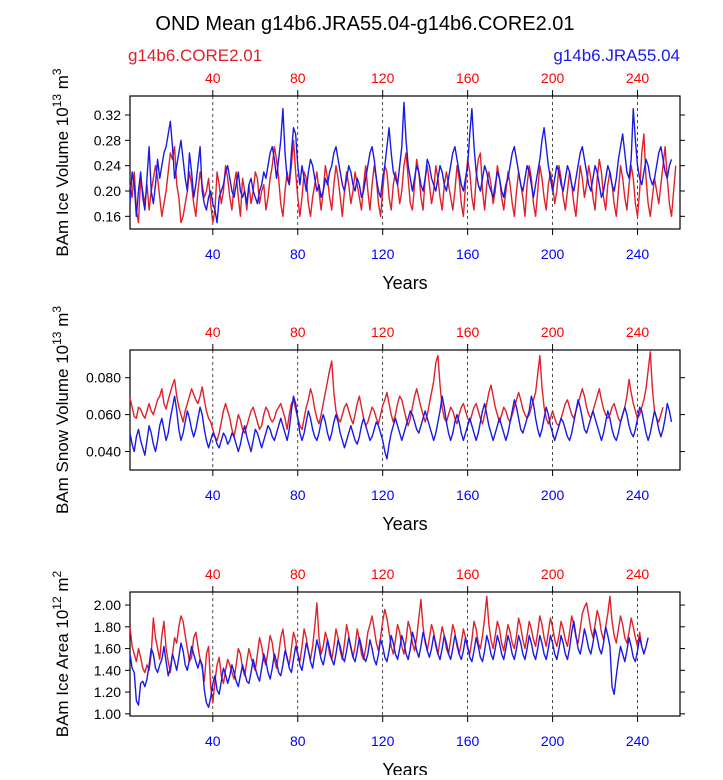 The width and height of the screenshot is (723, 780). Describe the element at coordinates (107, 714) in the screenshot. I see `y-tick-label: 1.00` at that location.